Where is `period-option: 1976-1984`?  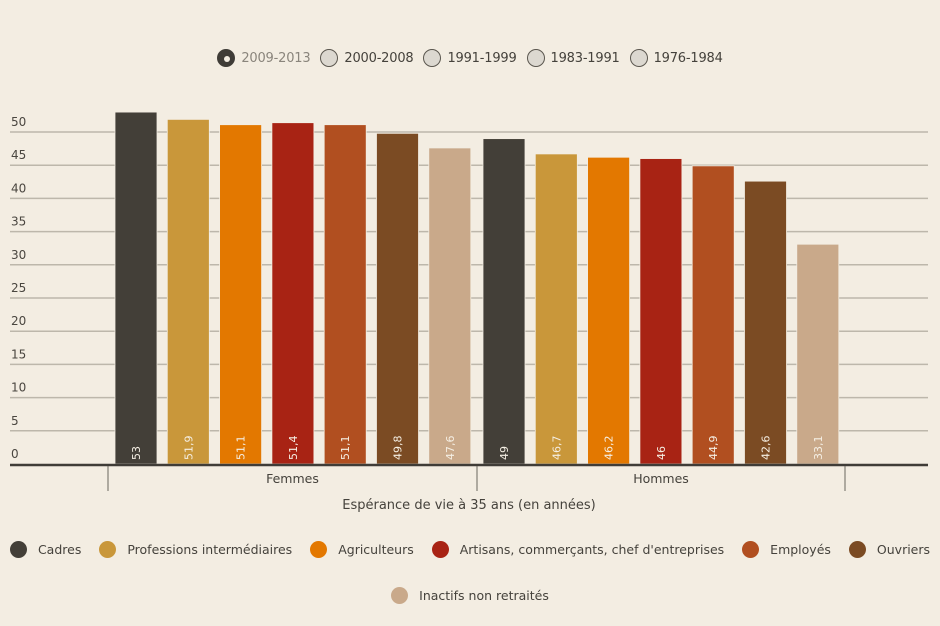 period-option: 1976-1984 is located at coordinates (676, 58).